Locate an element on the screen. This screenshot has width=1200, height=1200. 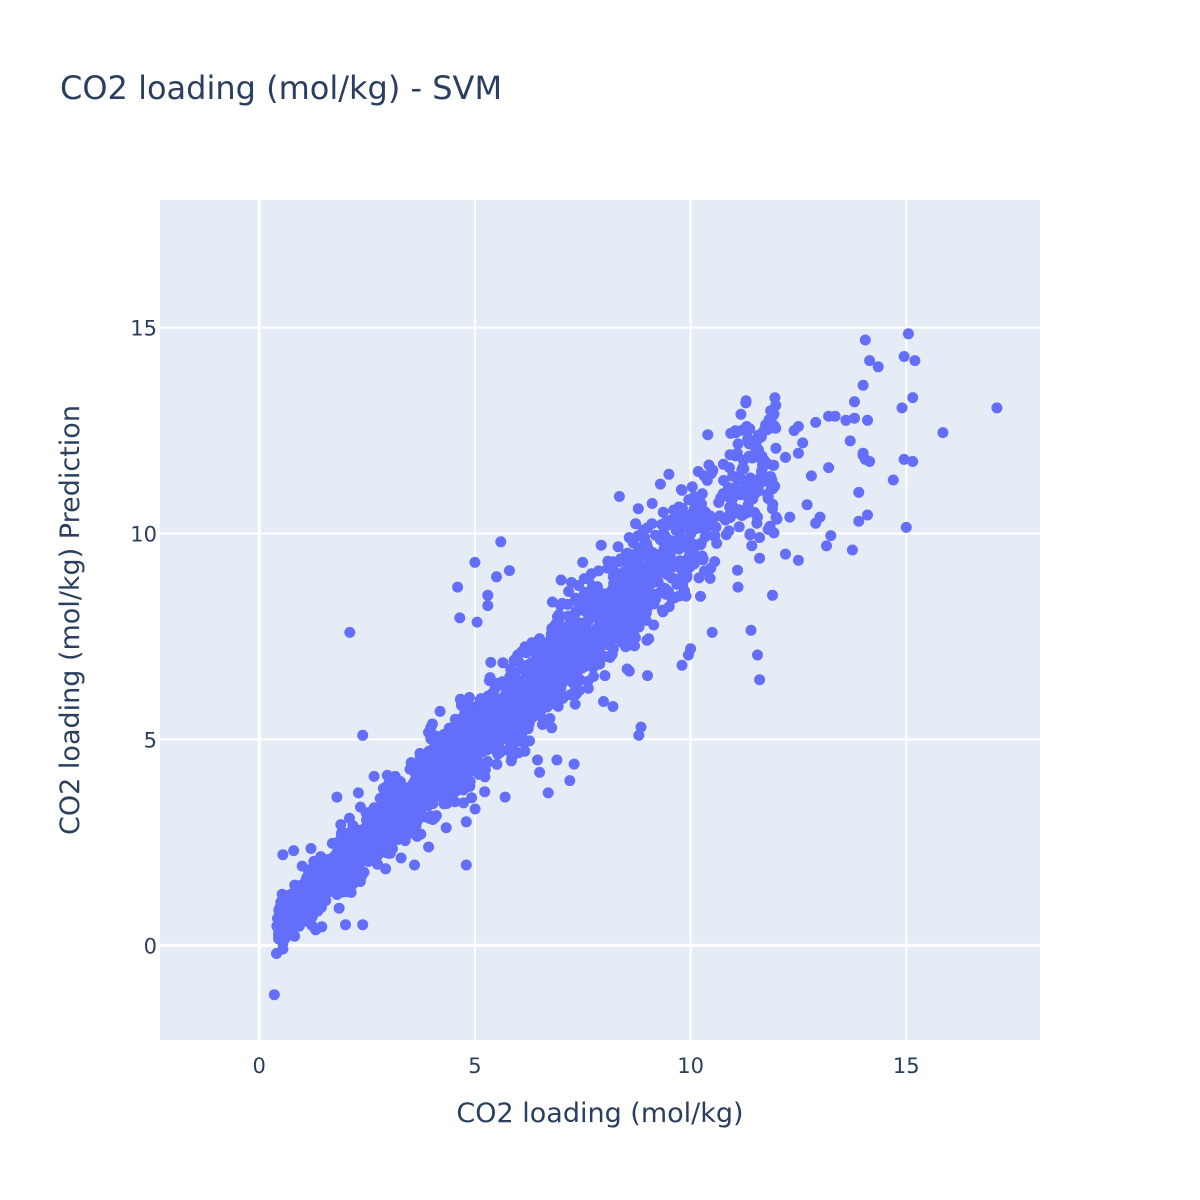
x-tick-label: 15 is located at coordinates (906, 1066).